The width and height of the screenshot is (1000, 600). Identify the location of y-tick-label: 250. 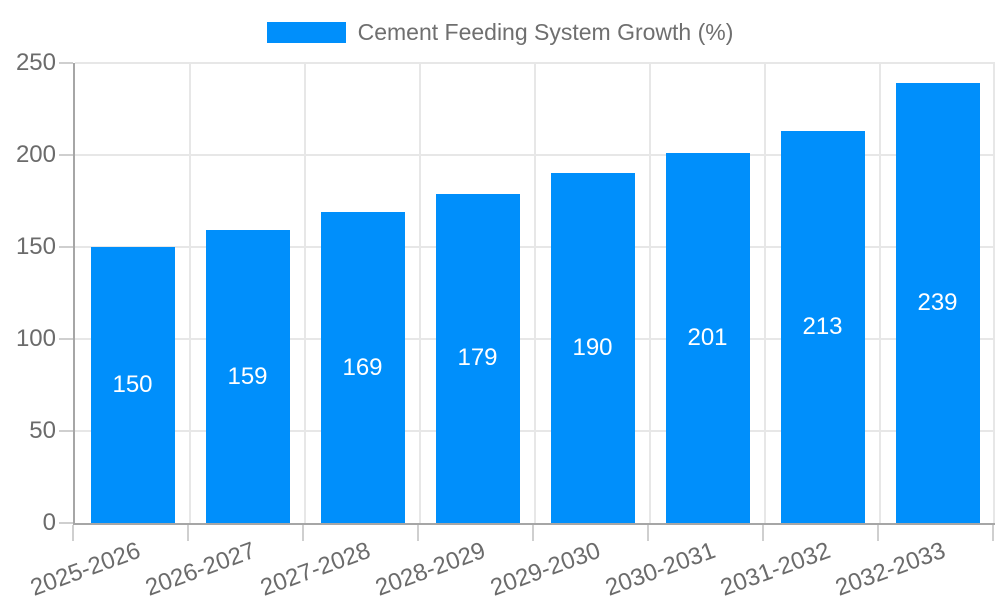
(35, 62).